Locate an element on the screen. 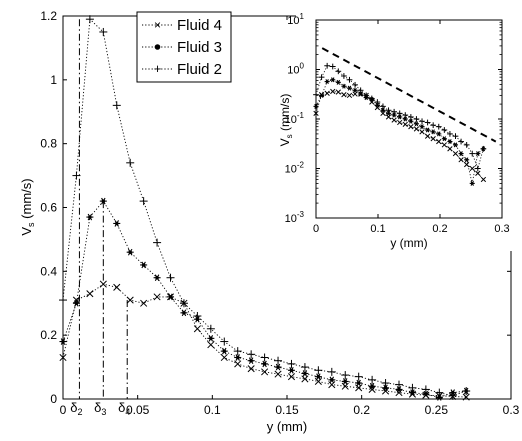 The width and height of the screenshot is (522, 441). inset-x-tick-label: 0.2 is located at coordinates (439, 229).